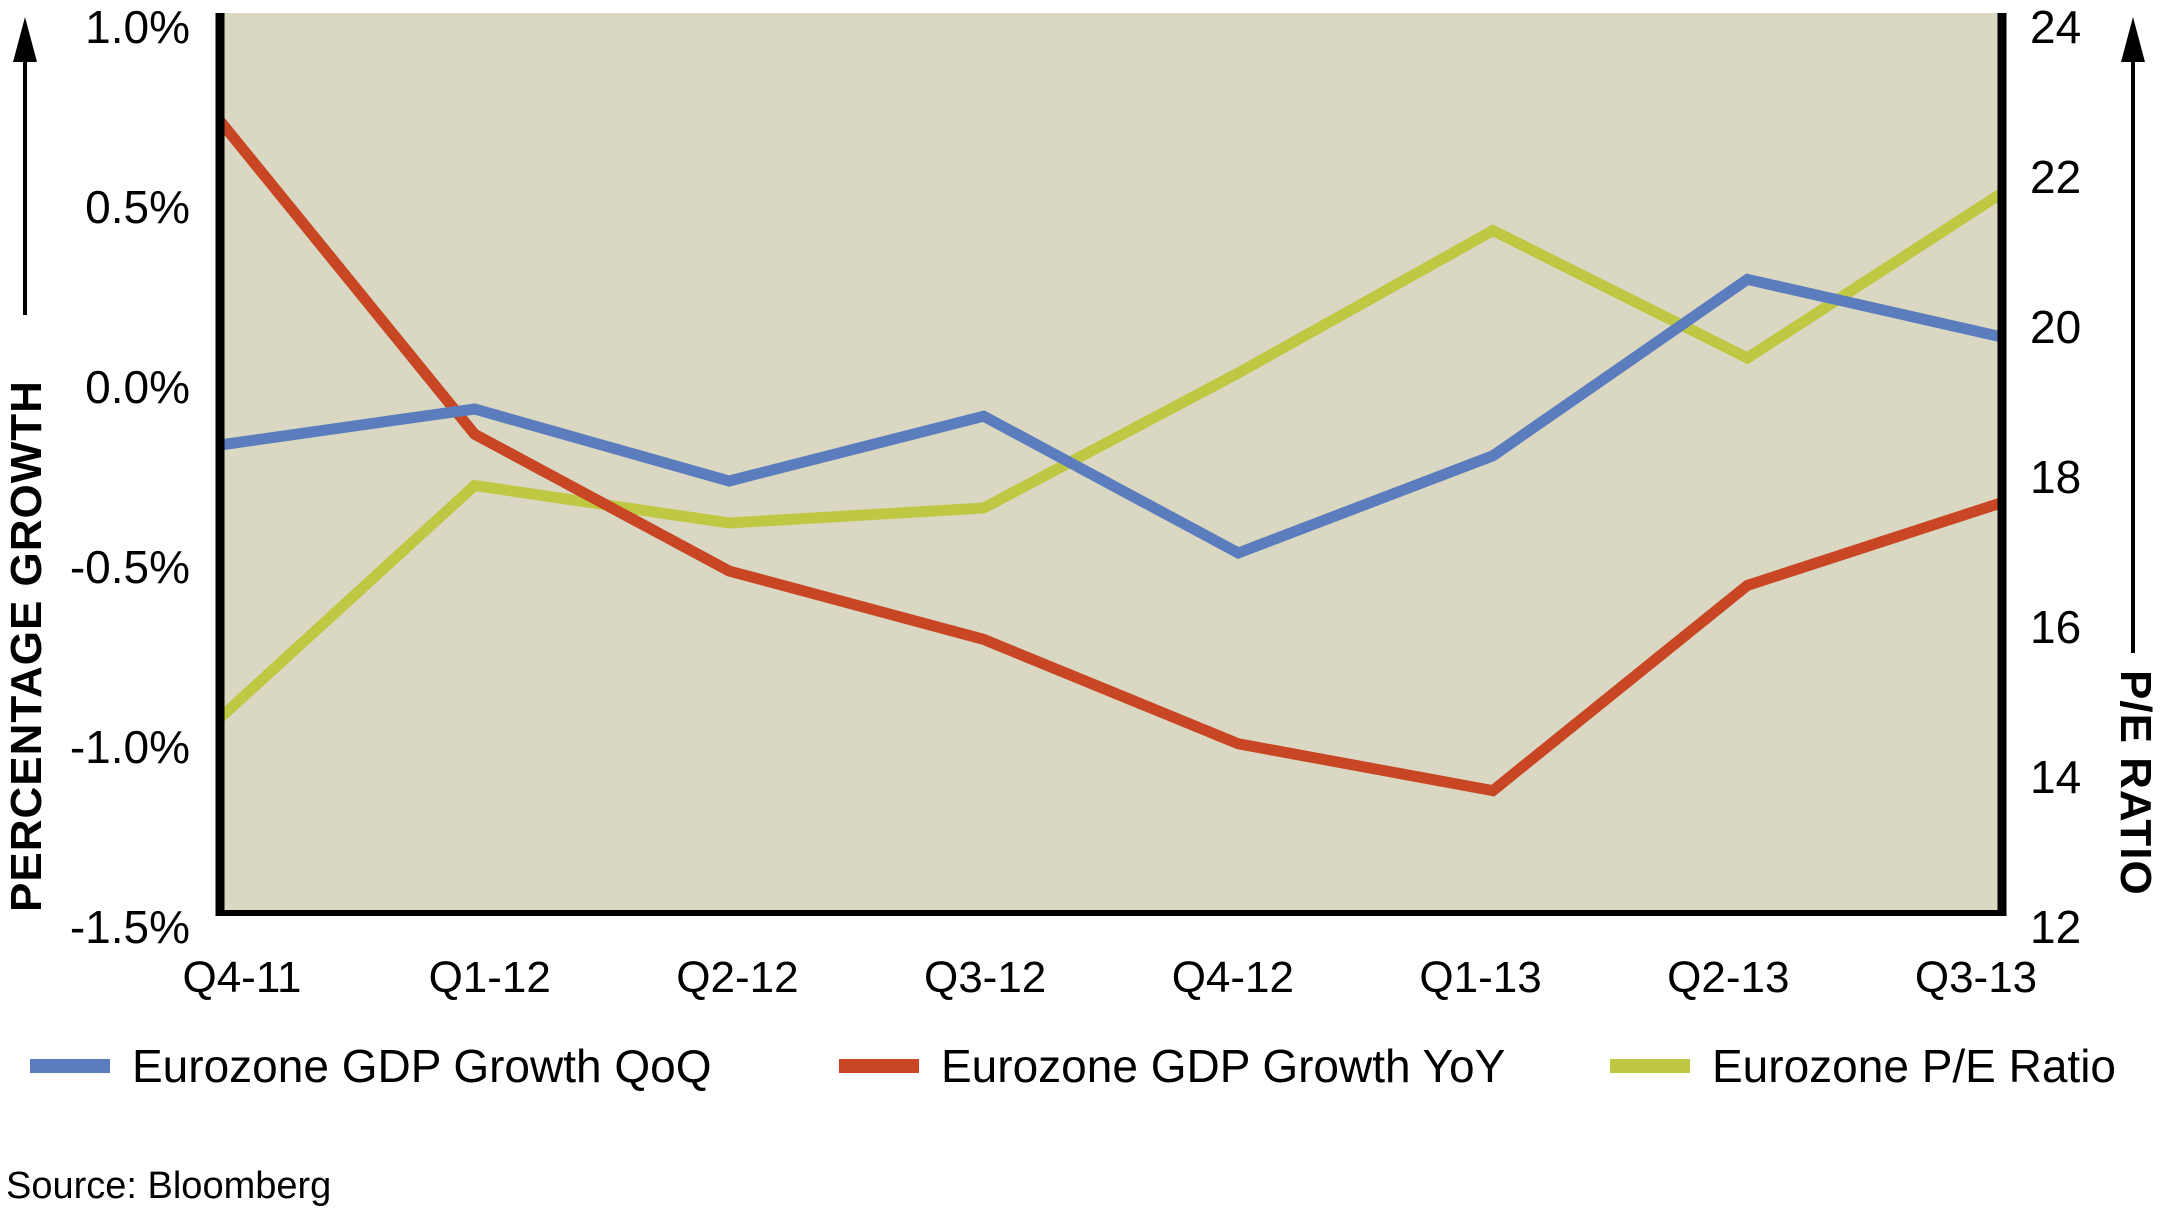 The width and height of the screenshot is (2161, 1214). I want to click on left-axis-ticks: 1.0% 0.5% 0.0% -0.5% -1.0% -1.5%, so click(130, 477).